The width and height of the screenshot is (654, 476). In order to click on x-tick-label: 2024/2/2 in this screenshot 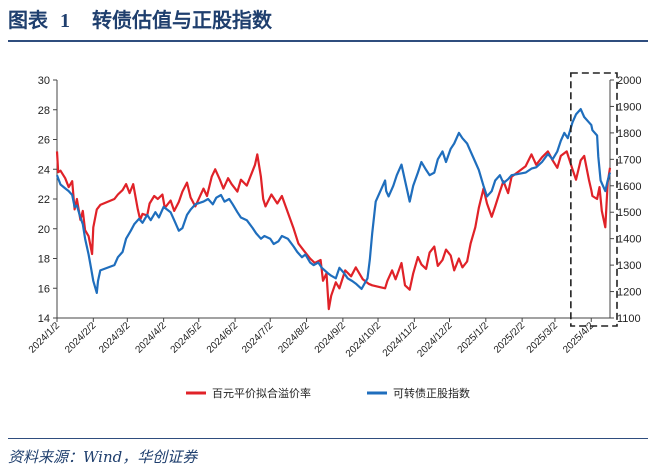, I will do `click(81, 338)`.